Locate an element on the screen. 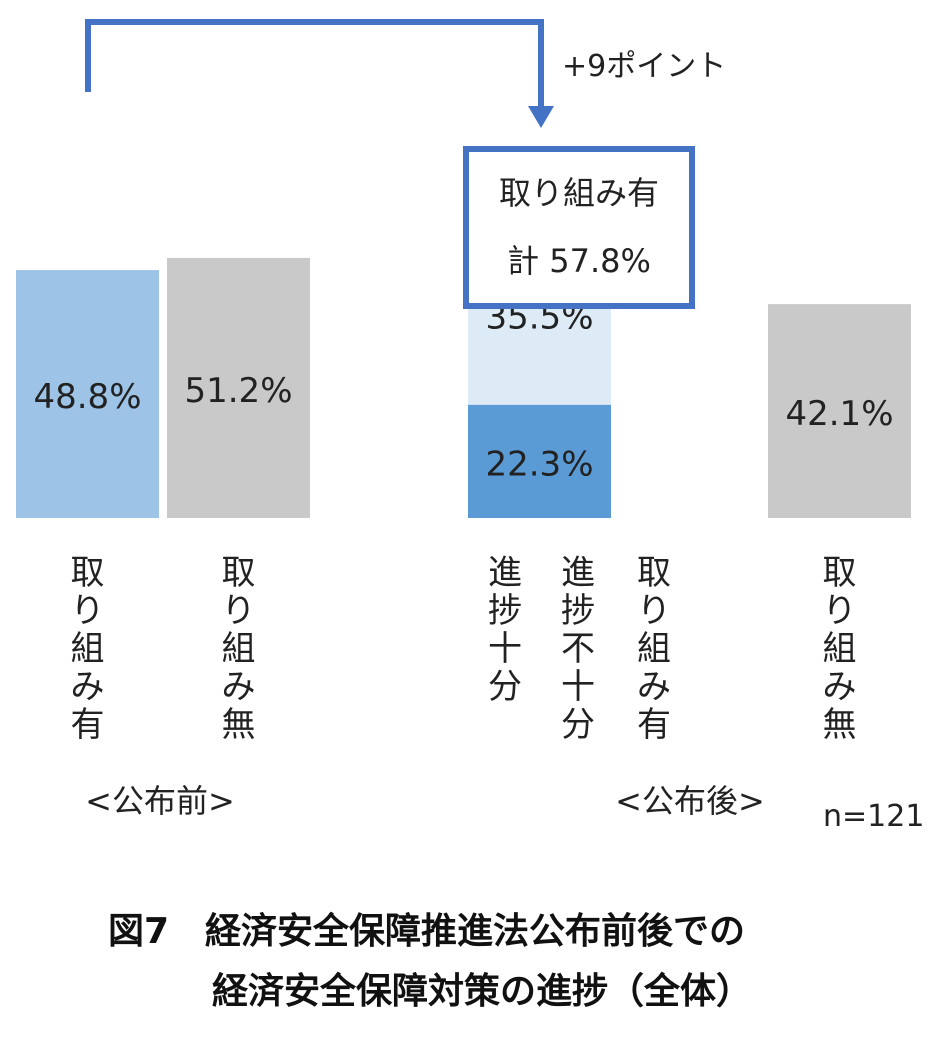 The image size is (943, 1057). callout-box is located at coordinates (579, 227).